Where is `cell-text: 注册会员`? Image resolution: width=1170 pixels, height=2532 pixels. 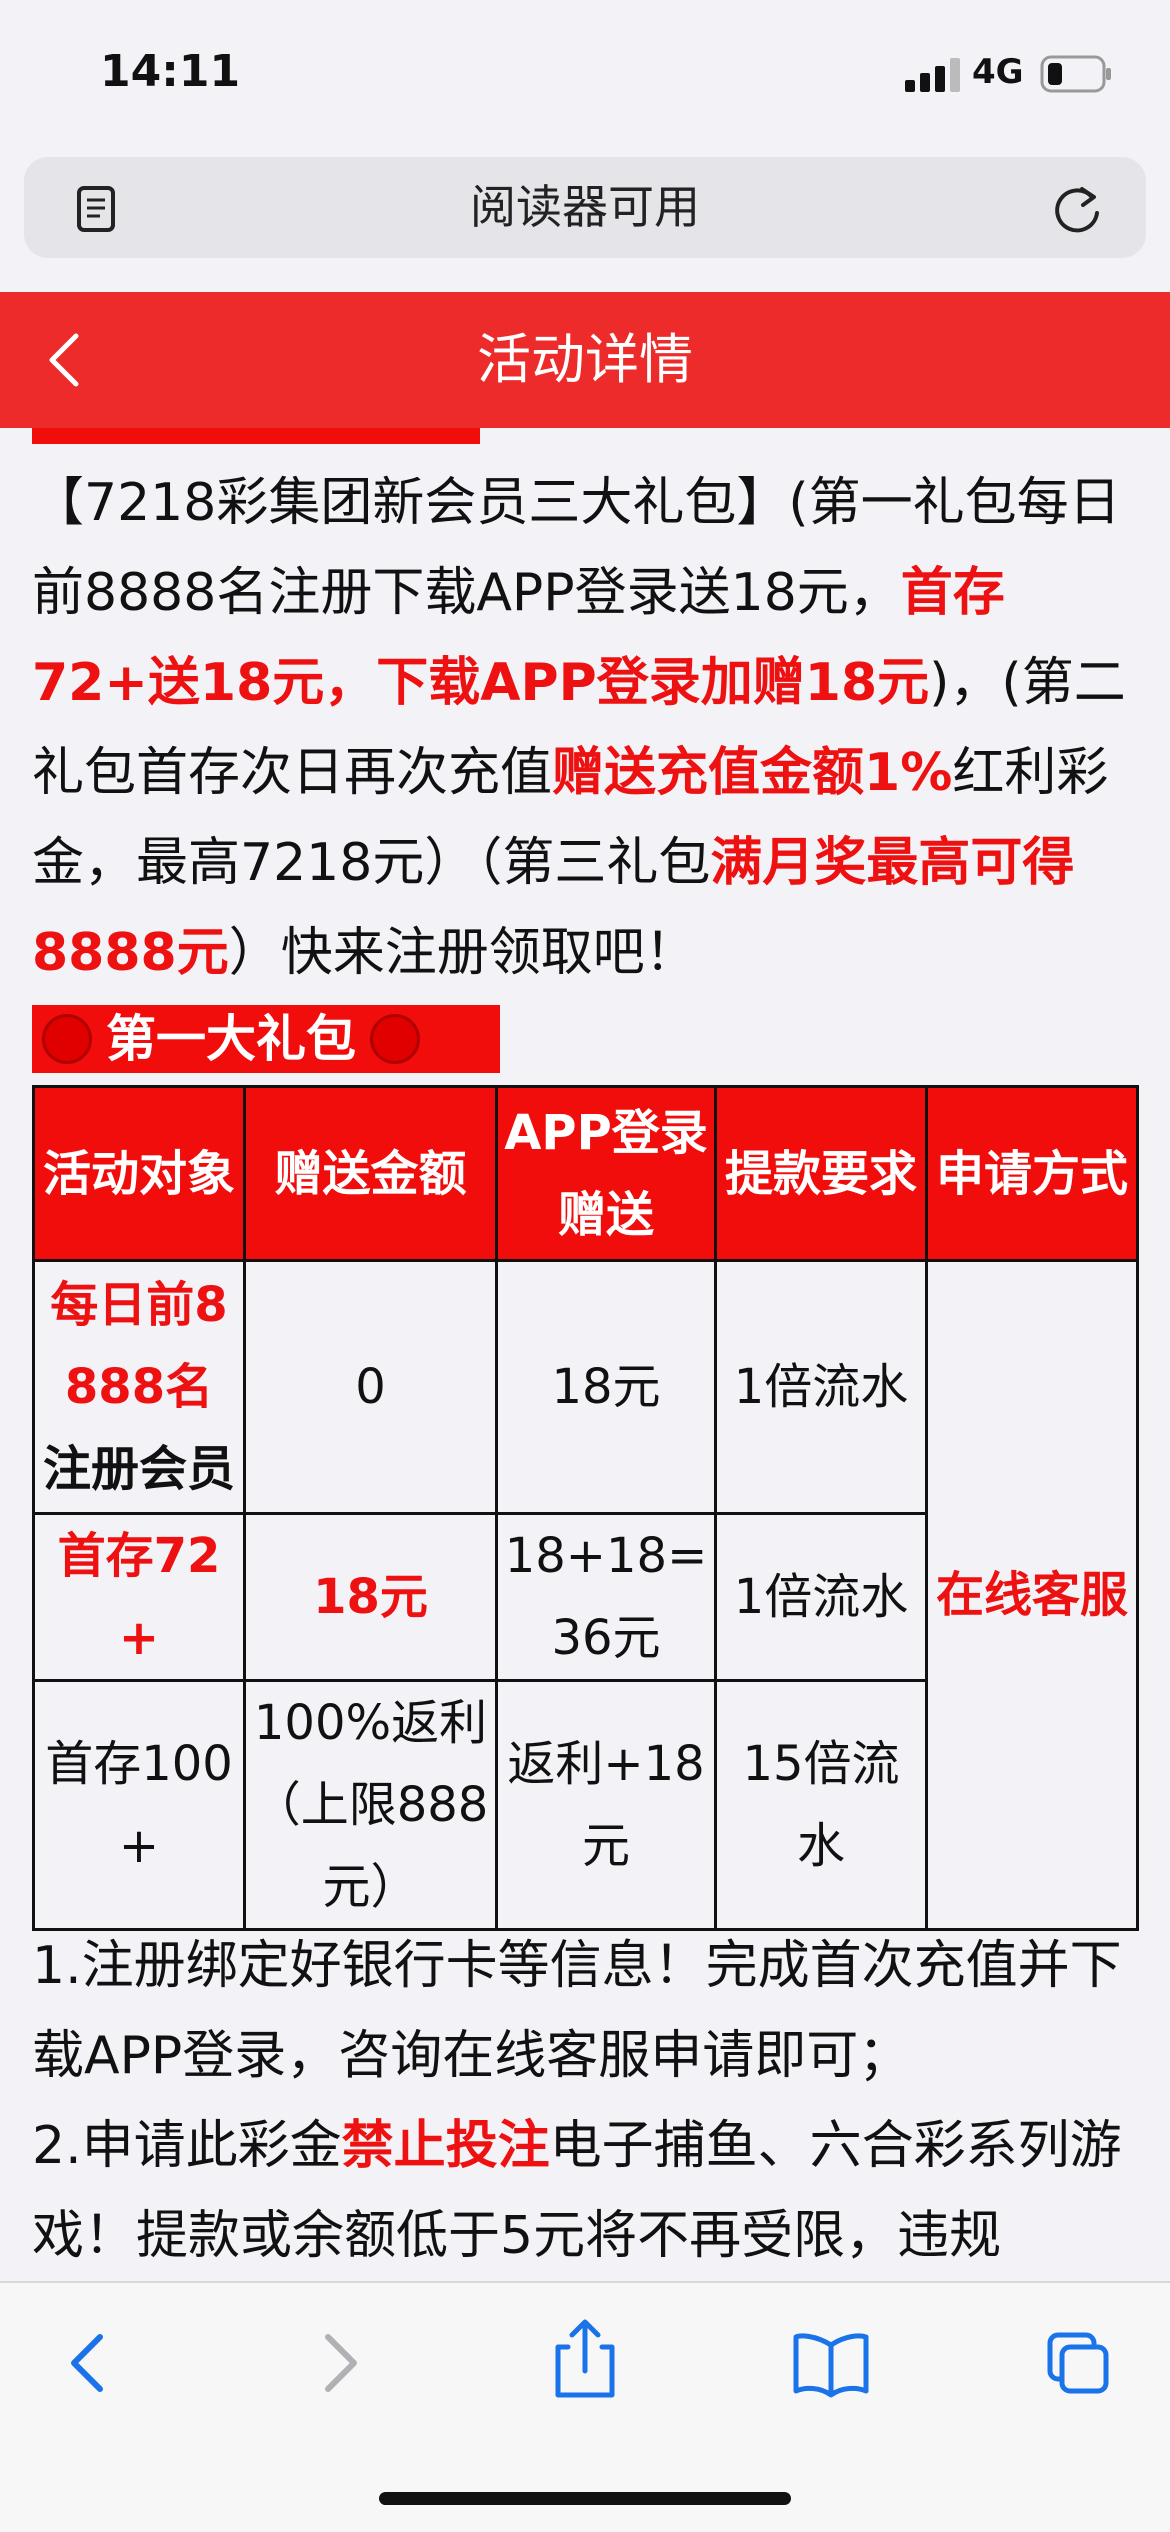
cell-text: 注册会员 is located at coordinates (138, 1469).